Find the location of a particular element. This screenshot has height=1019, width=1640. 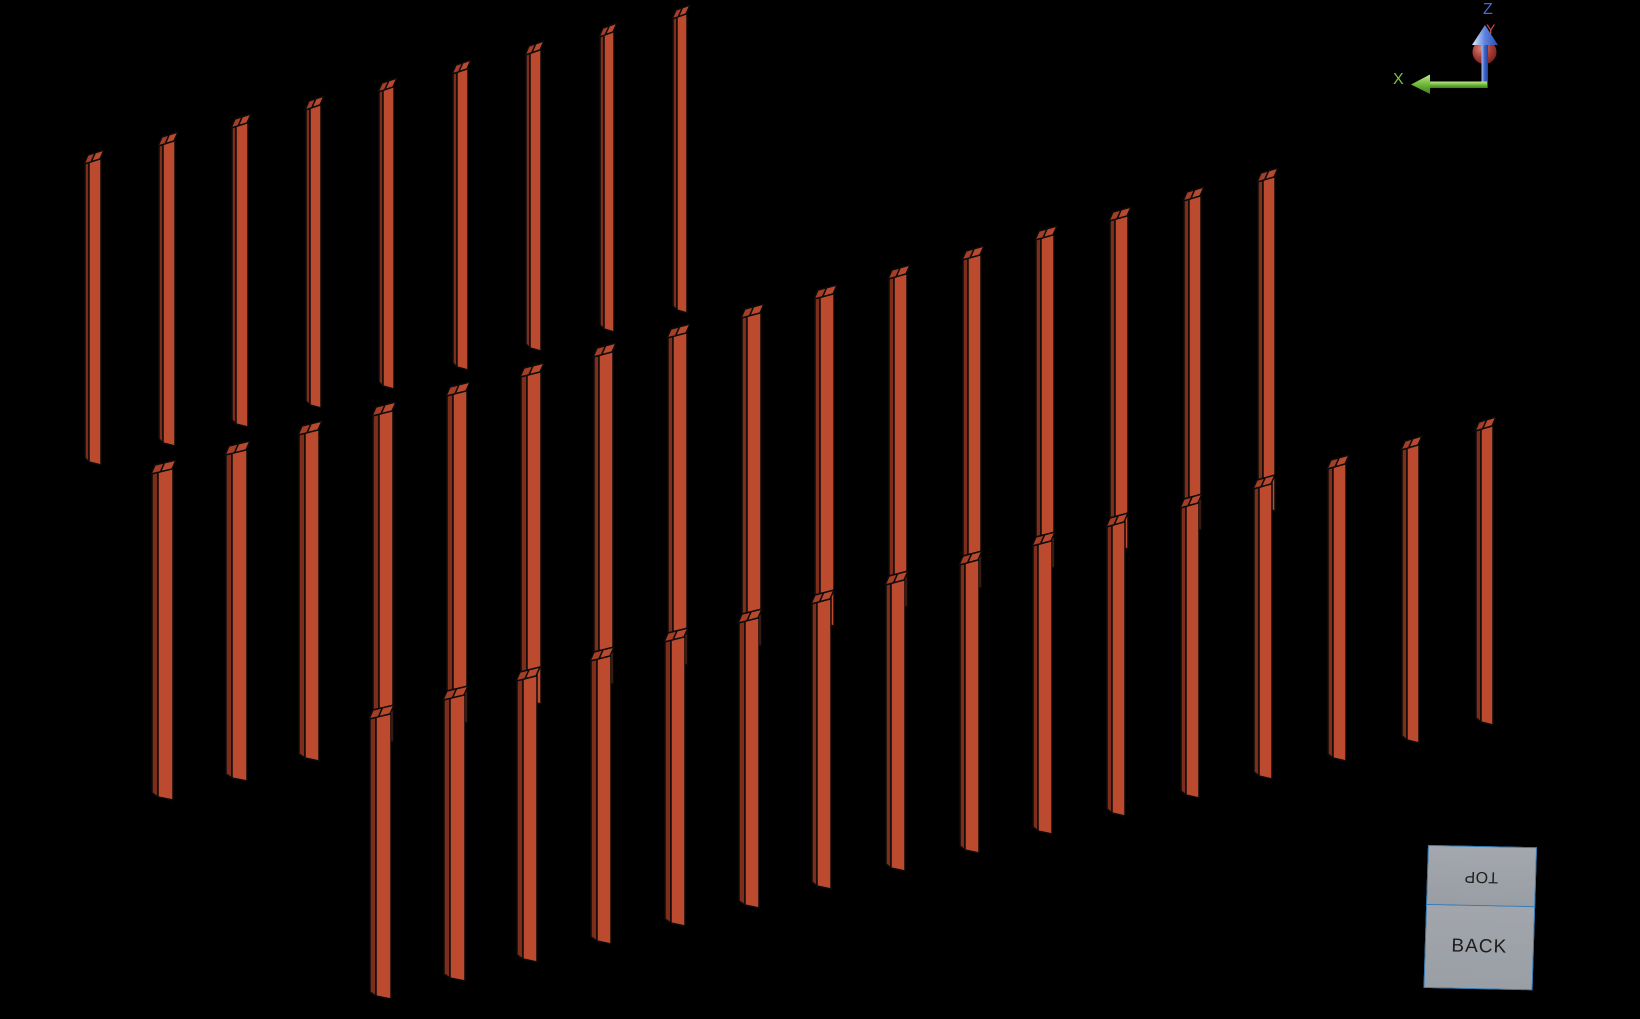

orientation-axis-triad: Y Z X is located at coordinates (1445, 47).